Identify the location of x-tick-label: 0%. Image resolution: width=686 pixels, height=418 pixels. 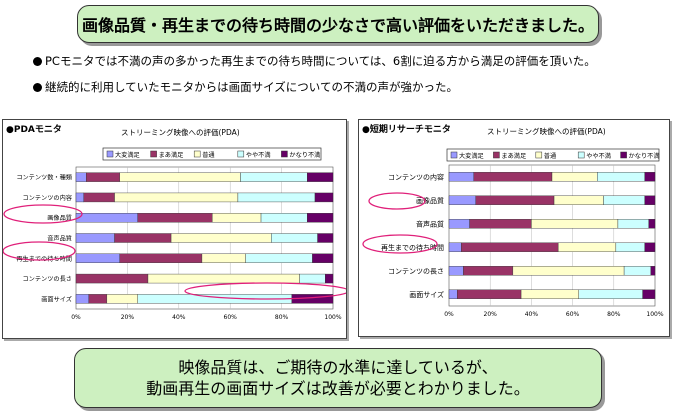
(449, 314).